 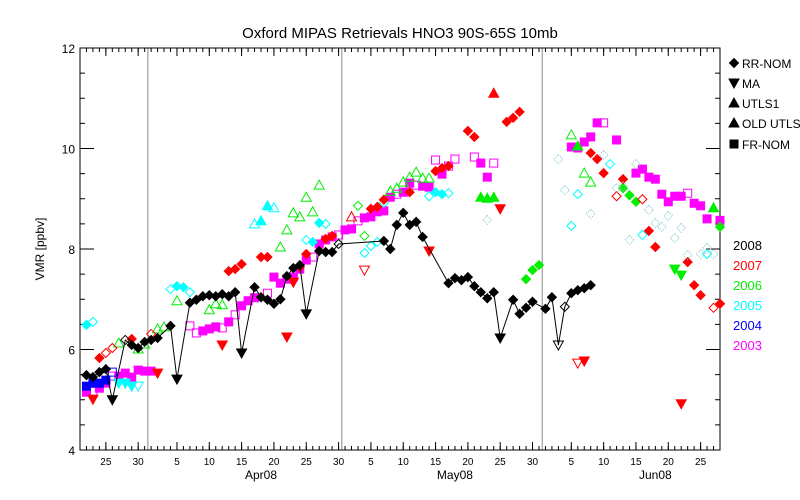 What do you see at coordinates (747, 325) in the screenshot?
I see `year-legend-label: 2004` at bounding box center [747, 325].